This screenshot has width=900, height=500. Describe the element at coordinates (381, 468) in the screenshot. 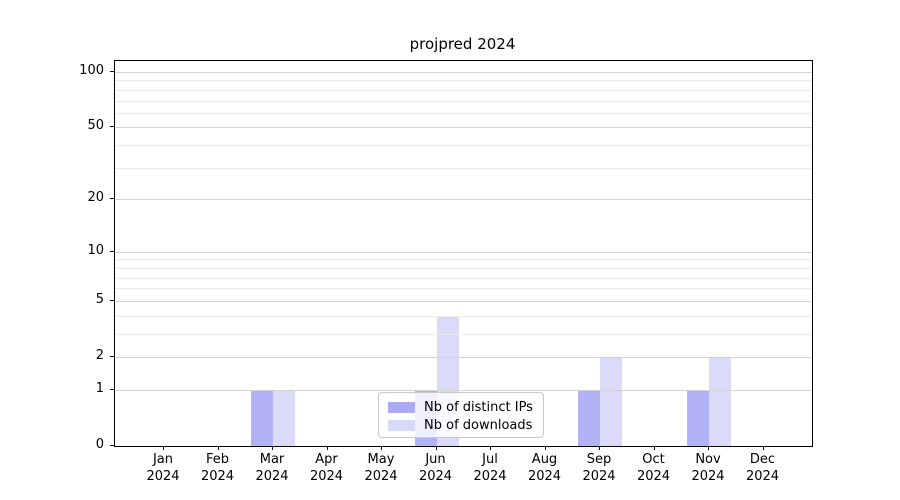

I see `x-tick-label: May 2024` at that location.